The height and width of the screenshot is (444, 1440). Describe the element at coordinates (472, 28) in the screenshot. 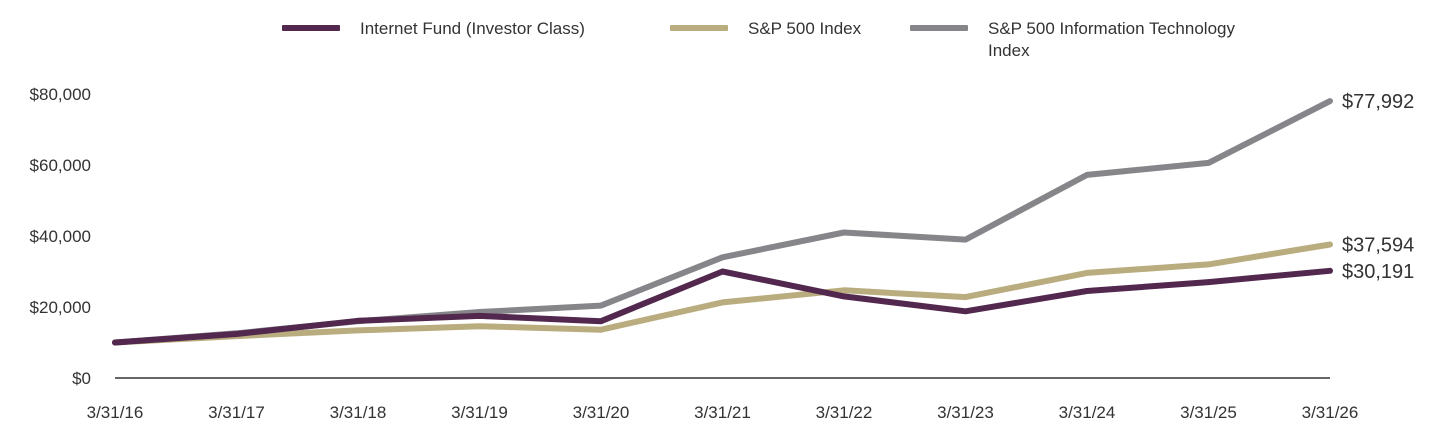

I see `legend-label-internet-fund: Internet Fund (Investor Class)` at that location.